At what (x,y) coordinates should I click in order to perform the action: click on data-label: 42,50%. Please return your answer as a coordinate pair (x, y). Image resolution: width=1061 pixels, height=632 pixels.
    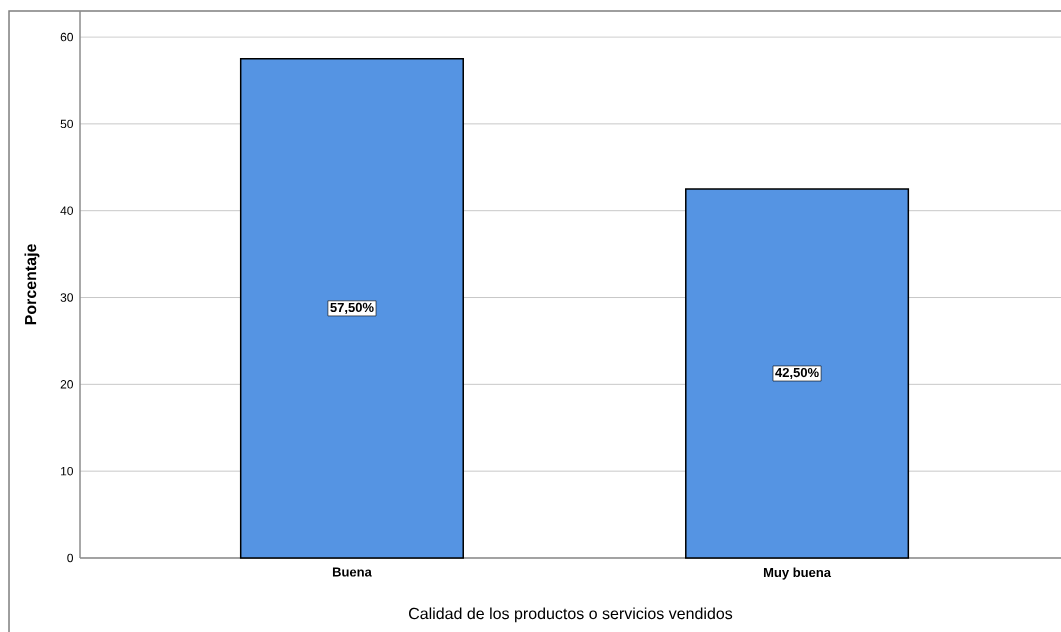
    Looking at the image, I should click on (797, 373).